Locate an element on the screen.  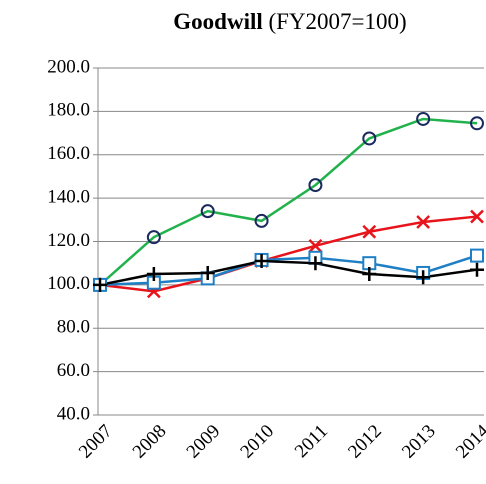
y-tick-label: 120.0 is located at coordinates (68, 240).